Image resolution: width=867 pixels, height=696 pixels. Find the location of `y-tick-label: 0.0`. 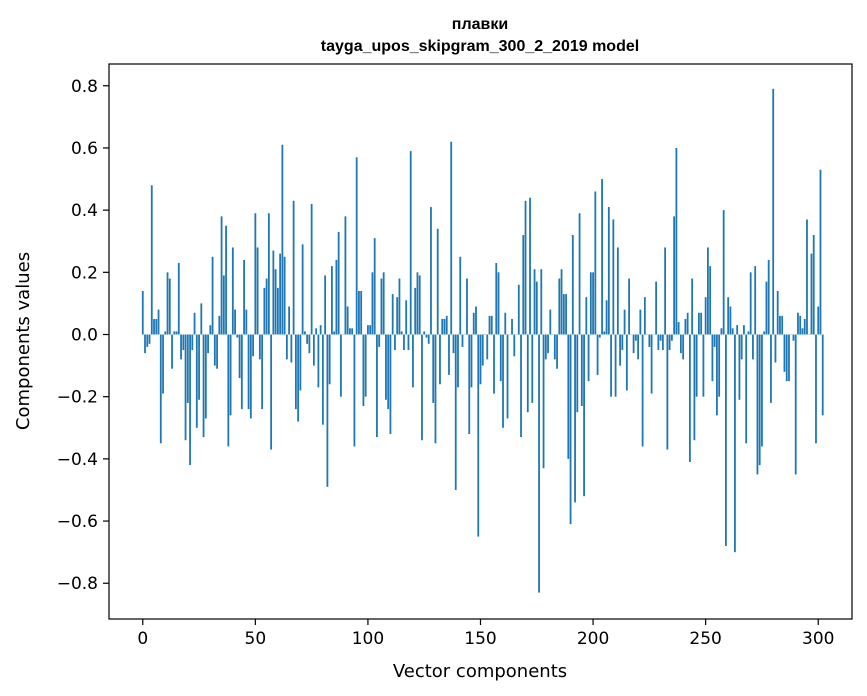

y-tick-label: 0.0 is located at coordinates (84, 336).